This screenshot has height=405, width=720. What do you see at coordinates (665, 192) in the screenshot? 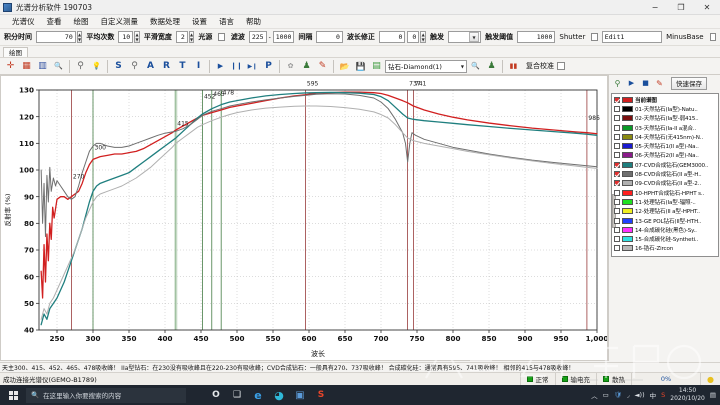
I see `legend-item: 10-HPHT合成钻石-HPHT s..` at bounding box center [665, 192].